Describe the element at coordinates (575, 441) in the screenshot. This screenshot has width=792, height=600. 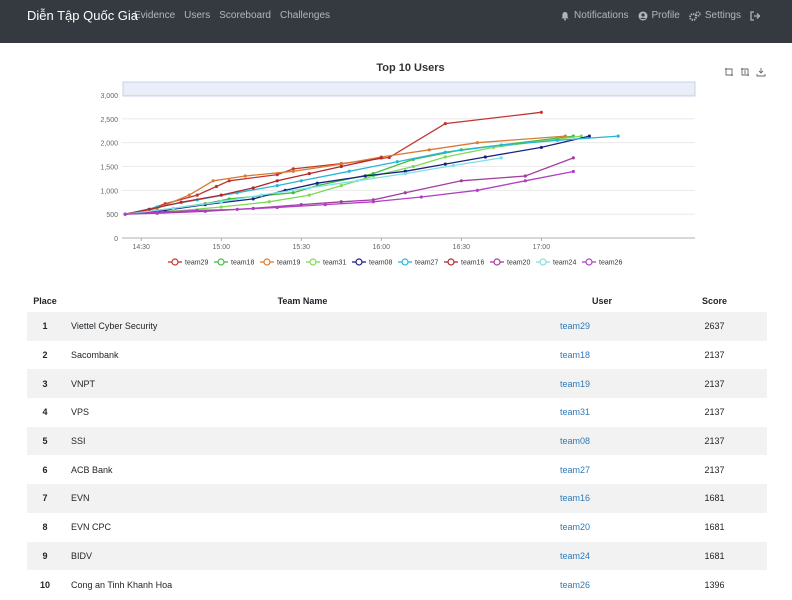
I see `user-link: team08` at that location.